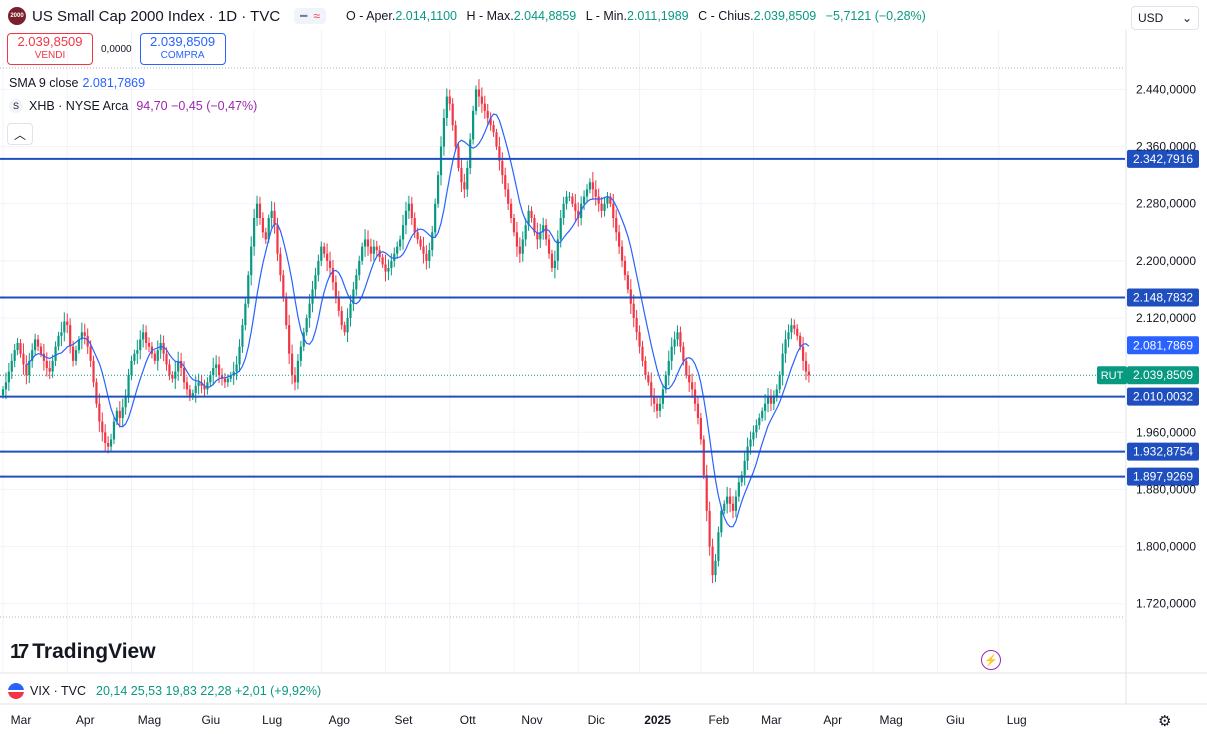 The height and width of the screenshot is (734, 1207). Describe the element at coordinates (468, 720) in the screenshot. I see `x-tick-label: Ott` at that location.